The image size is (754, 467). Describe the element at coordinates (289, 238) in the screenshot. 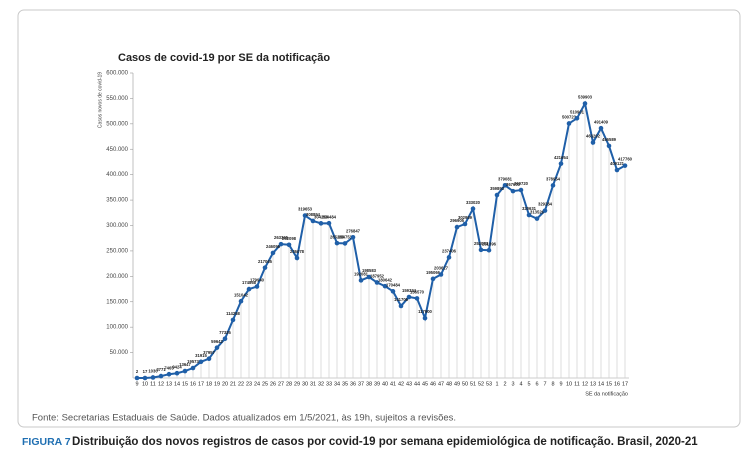

I see `data-label: 262098` at that location.